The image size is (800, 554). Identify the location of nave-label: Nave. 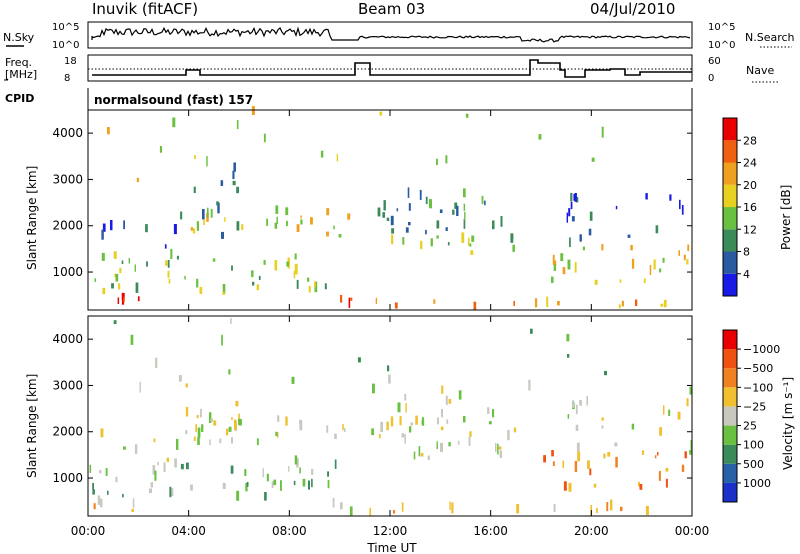
(760, 70).